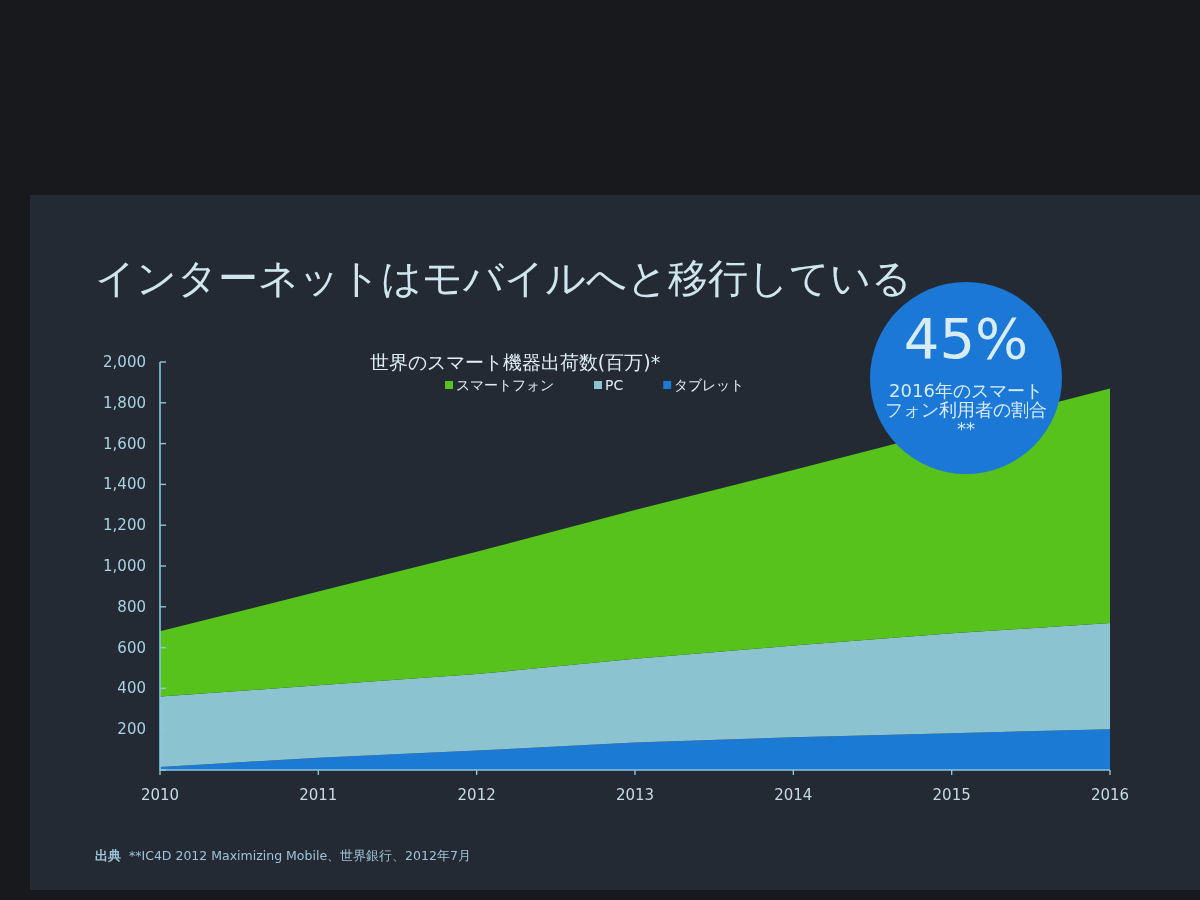 The height and width of the screenshot is (900, 1200). What do you see at coordinates (124, 443) in the screenshot?
I see `y-tick-label: 1,600` at bounding box center [124, 443].